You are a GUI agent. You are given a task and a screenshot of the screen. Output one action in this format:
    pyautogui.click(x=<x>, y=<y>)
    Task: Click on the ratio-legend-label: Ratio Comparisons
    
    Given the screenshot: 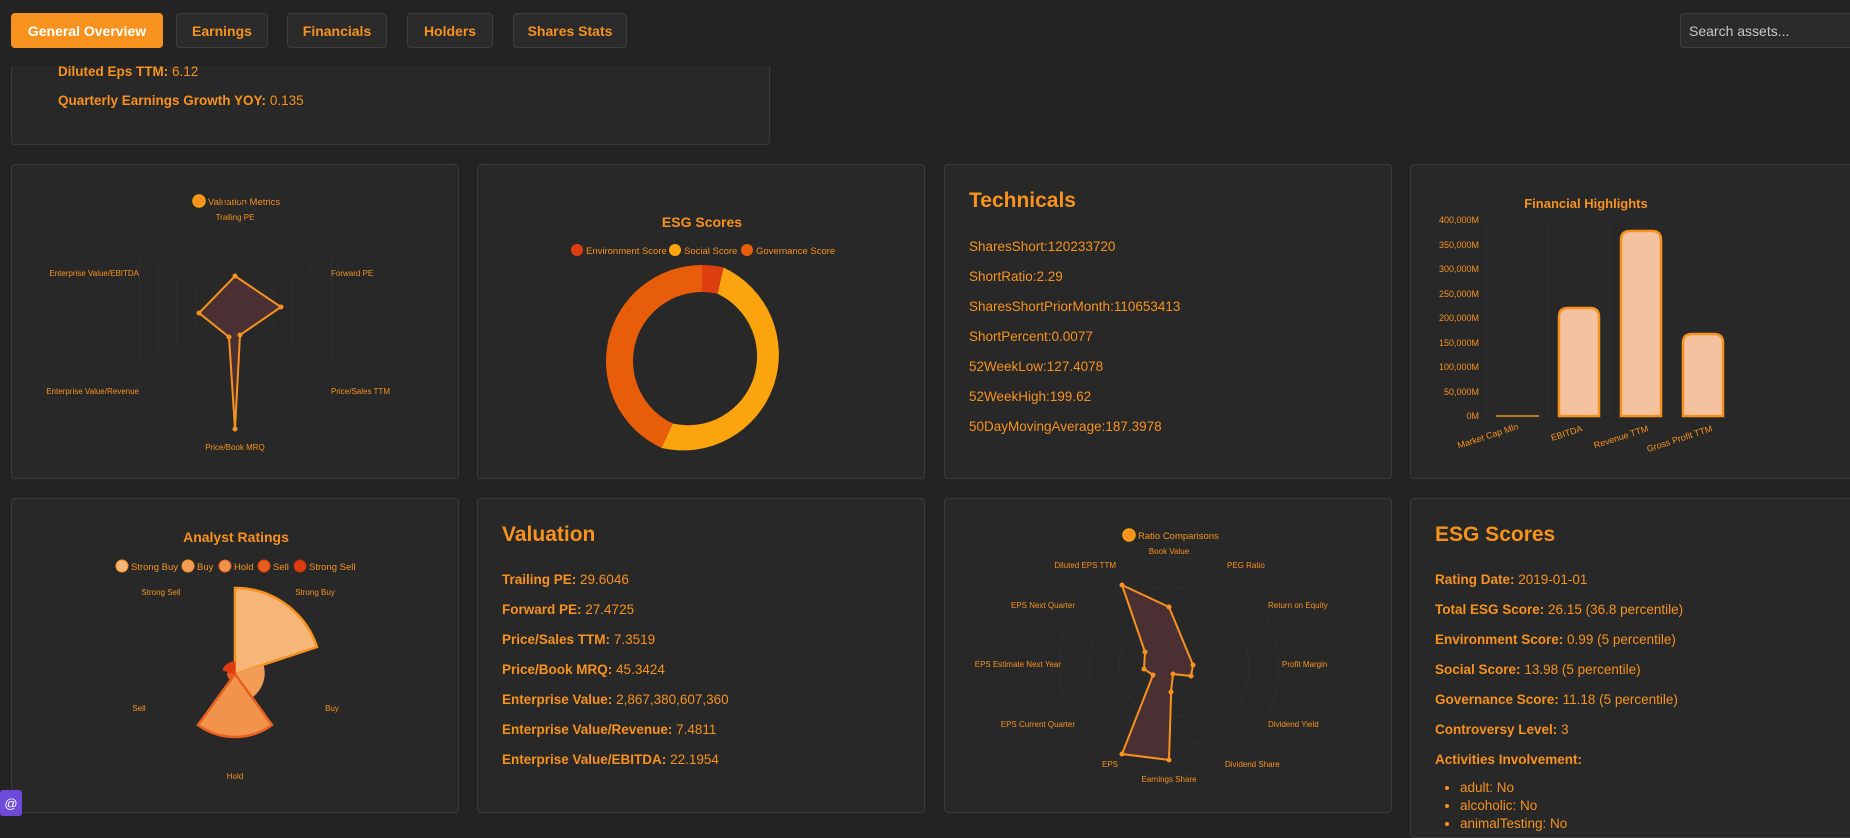 What is the action you would take?
    pyautogui.click(x=1178, y=536)
    